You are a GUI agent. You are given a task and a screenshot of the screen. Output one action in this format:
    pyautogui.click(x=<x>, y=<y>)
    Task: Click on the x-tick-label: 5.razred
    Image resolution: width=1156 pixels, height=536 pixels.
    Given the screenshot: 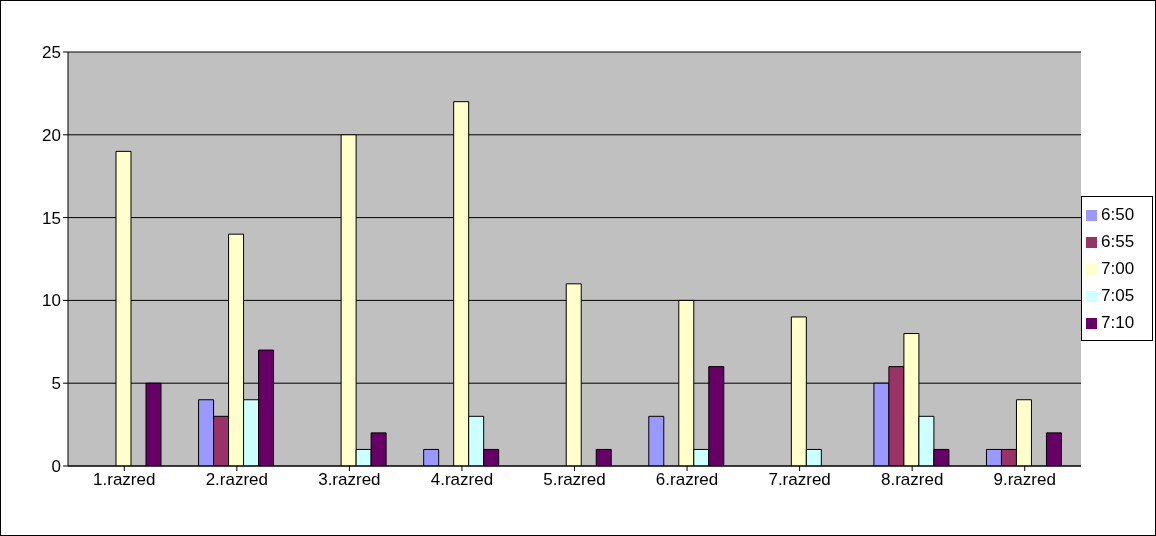 What is the action you would take?
    pyautogui.click(x=574, y=480)
    